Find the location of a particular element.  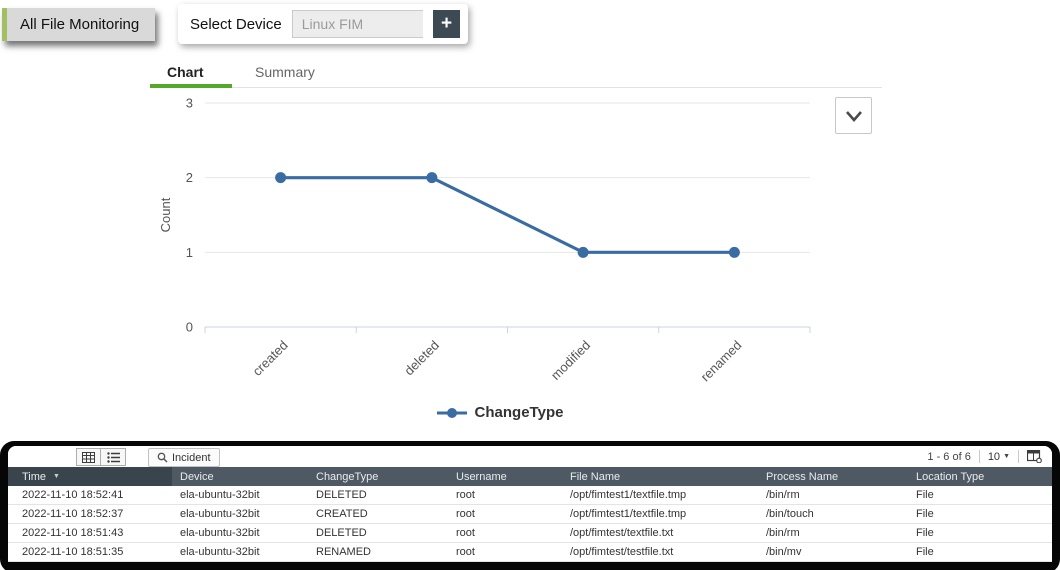

all-file-monitoring-button: All File Monitoring is located at coordinates (79, 24).